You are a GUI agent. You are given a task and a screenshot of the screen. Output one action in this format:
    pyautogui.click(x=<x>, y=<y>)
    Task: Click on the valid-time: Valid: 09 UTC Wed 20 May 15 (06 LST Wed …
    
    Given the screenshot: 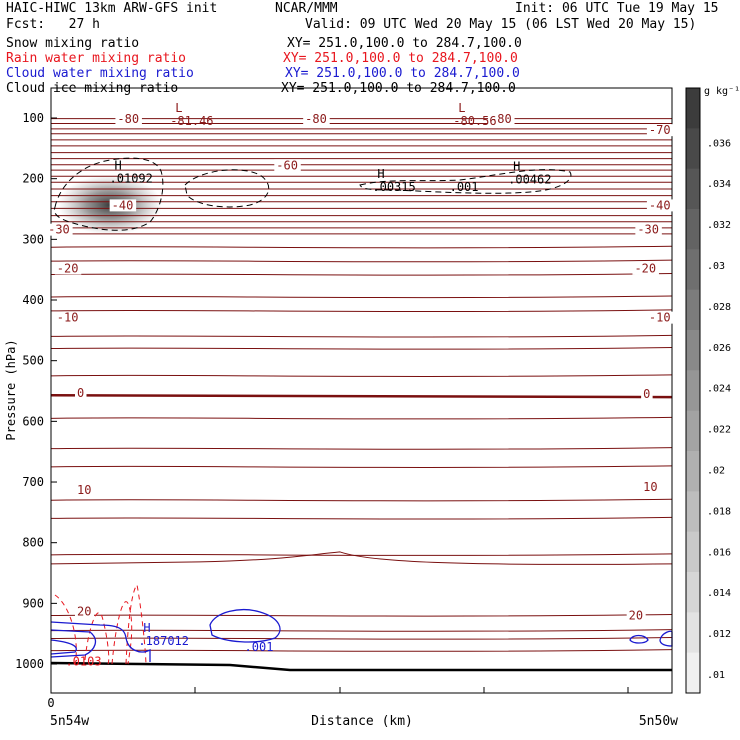 What is the action you would take?
    pyautogui.click(x=501, y=24)
    